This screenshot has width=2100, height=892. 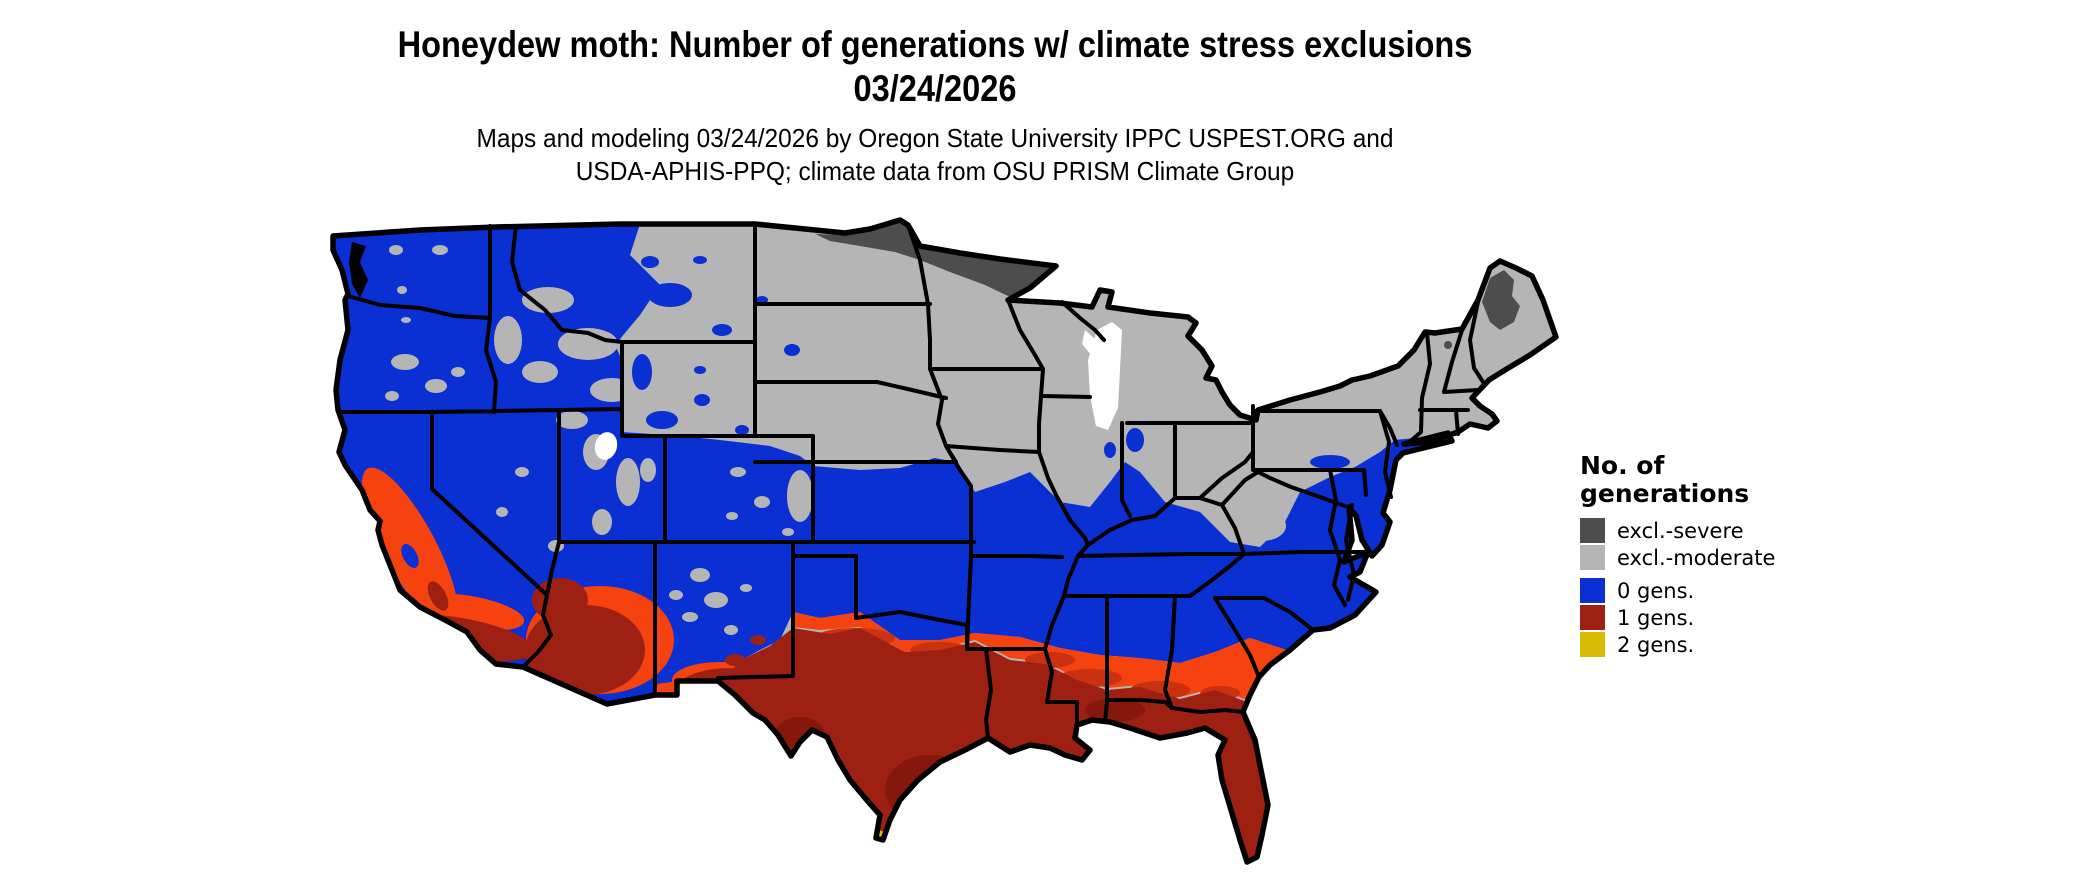 What do you see at coordinates (1656, 644) in the screenshot?
I see `legend-label-2-gens: 2 gens.` at bounding box center [1656, 644].